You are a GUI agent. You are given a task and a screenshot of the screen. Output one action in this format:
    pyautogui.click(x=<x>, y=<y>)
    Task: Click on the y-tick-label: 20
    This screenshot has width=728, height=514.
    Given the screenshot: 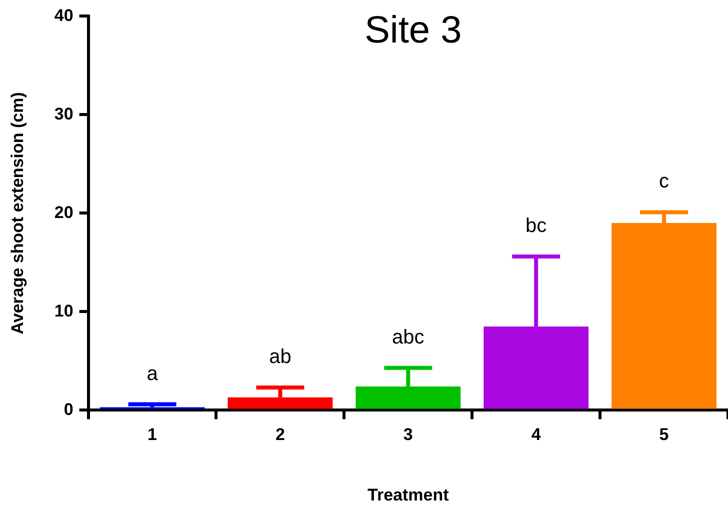 What is the action you would take?
    pyautogui.click(x=64, y=212)
    